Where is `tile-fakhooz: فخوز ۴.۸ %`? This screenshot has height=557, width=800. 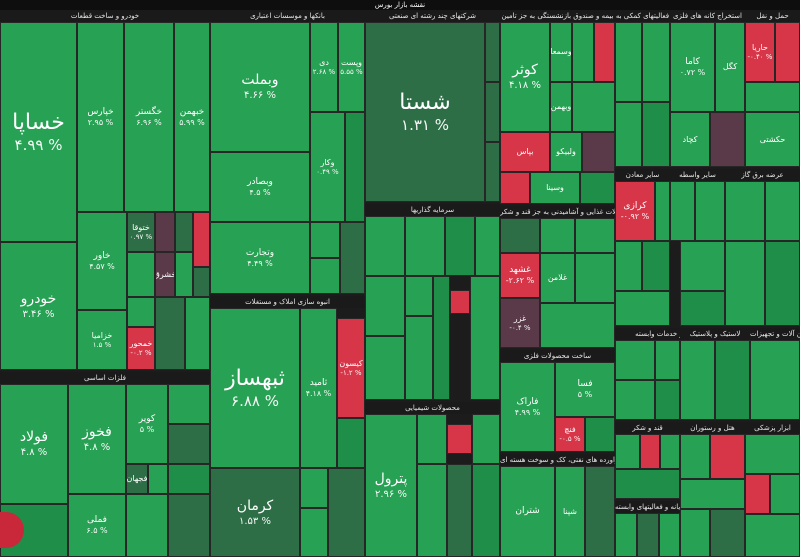
tile-fakhooz: فخوز ۴.۸ % is located at coordinates (97, 439).